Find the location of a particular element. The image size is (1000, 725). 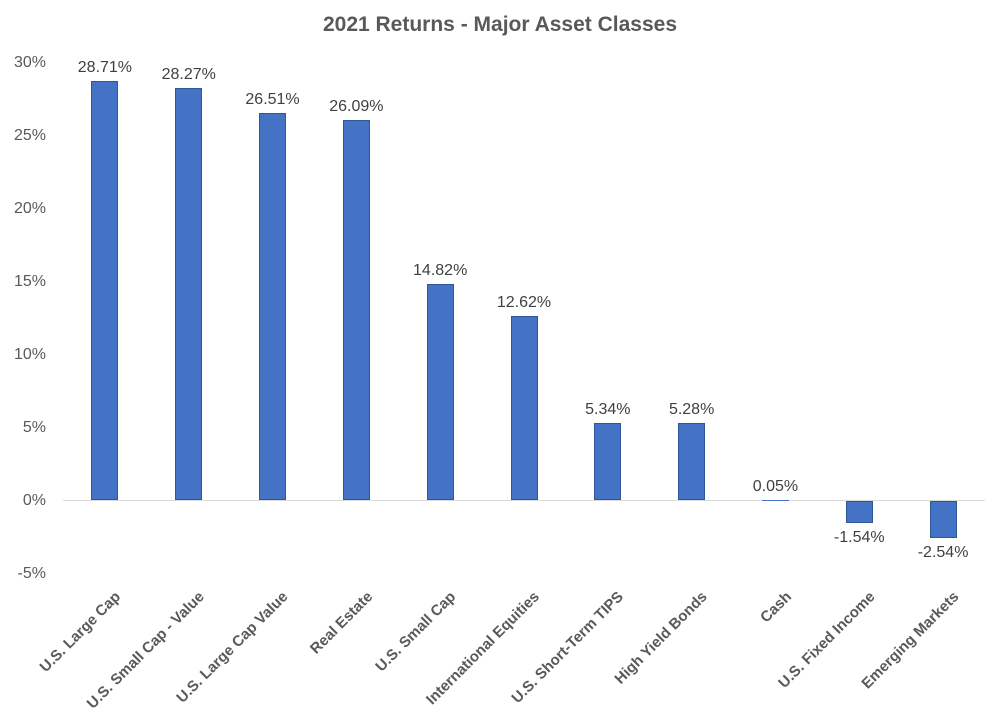

y-tick-label: 25% is located at coordinates (29, 135).